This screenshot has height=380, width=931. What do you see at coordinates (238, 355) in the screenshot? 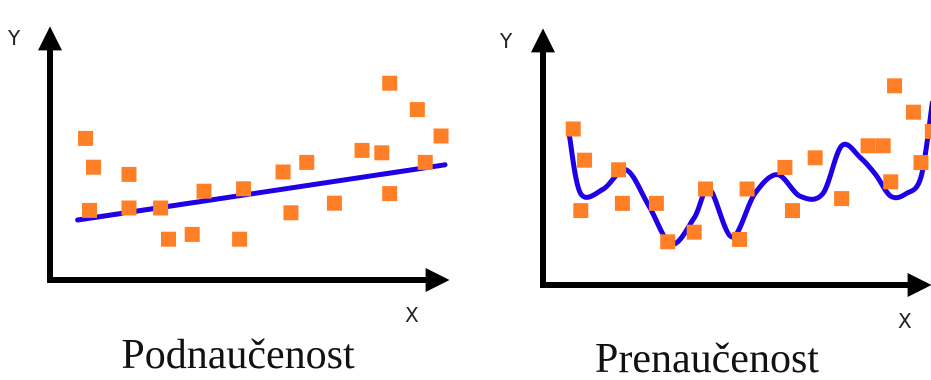
I see `chart-caption: Podnaučenost` at bounding box center [238, 355].